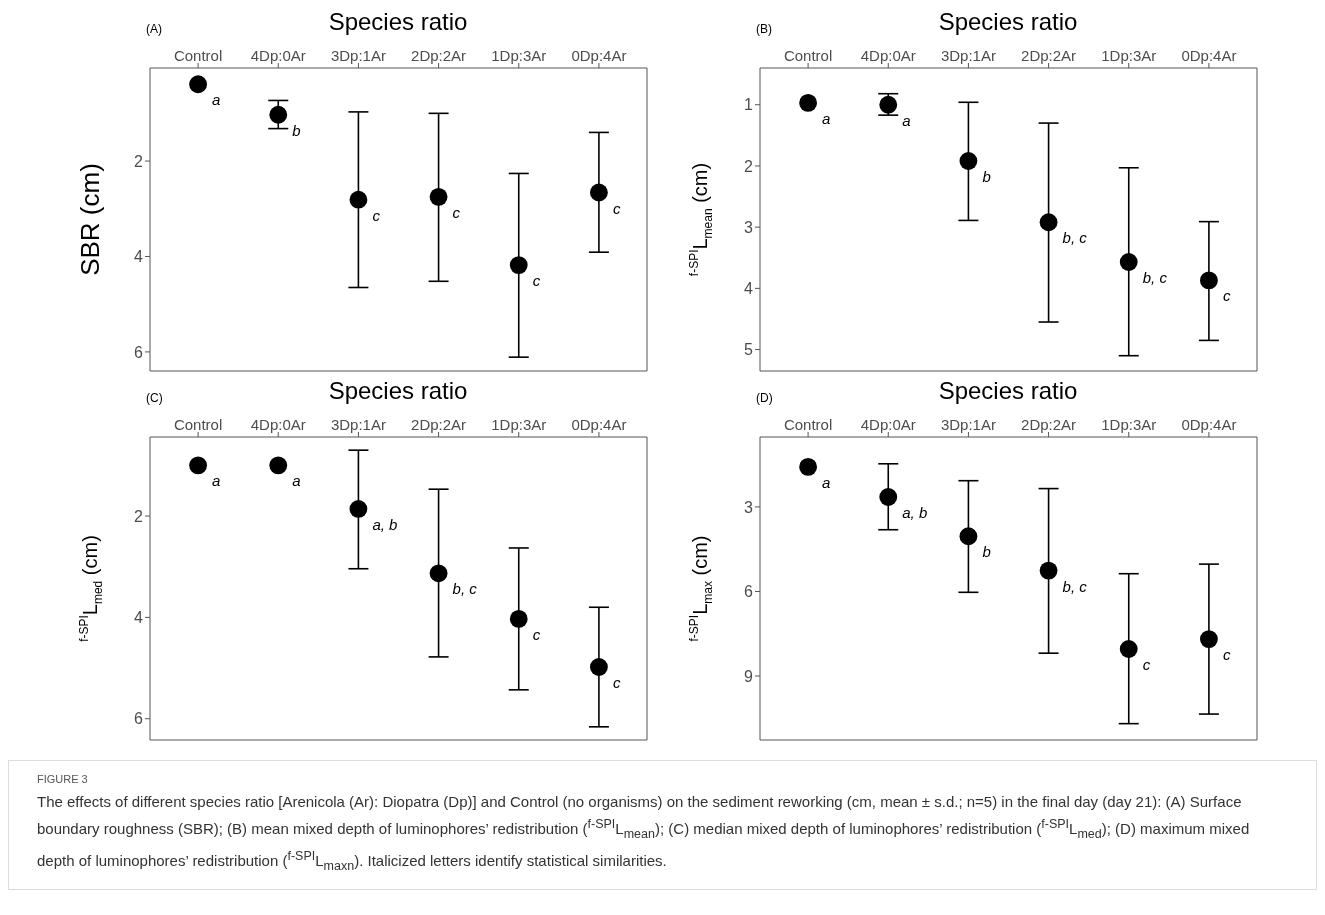 This screenshot has height=915, width=1325. I want to click on chart-title: (B), so click(764, 29).